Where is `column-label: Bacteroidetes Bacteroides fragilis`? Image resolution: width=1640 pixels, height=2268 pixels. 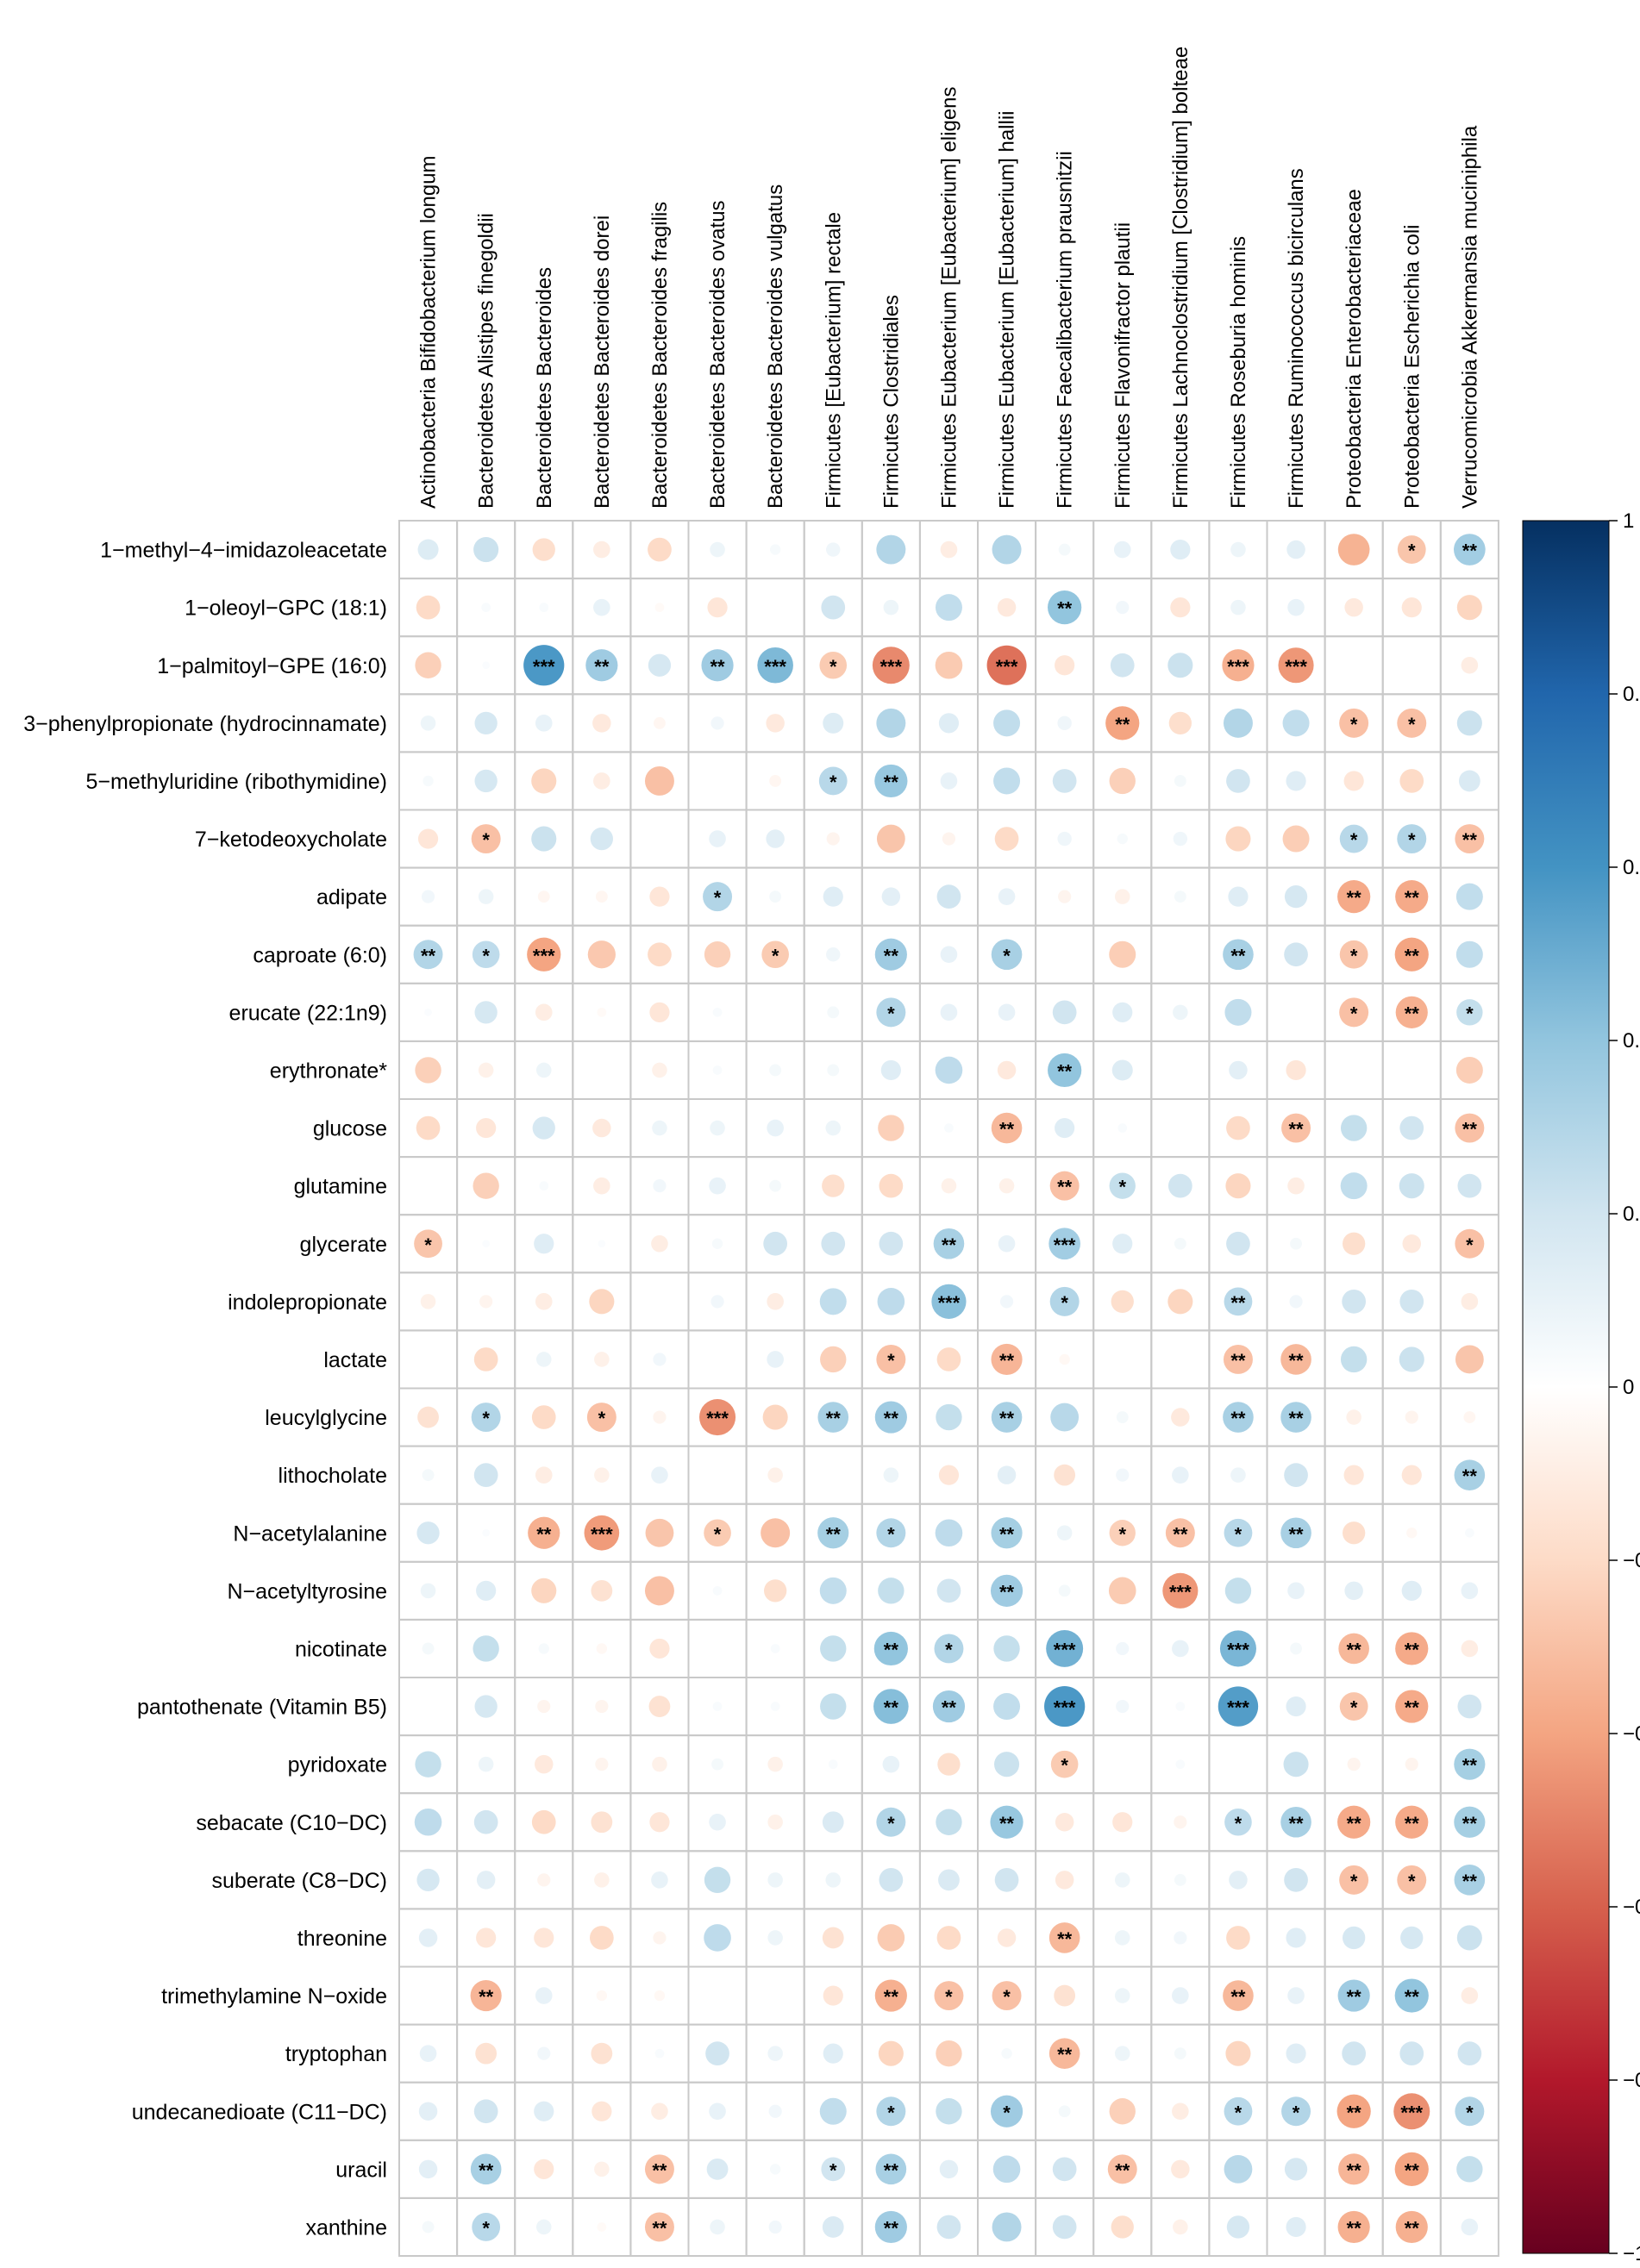
column-label: Bacteroidetes Bacteroides fragilis is located at coordinates (660, 355).